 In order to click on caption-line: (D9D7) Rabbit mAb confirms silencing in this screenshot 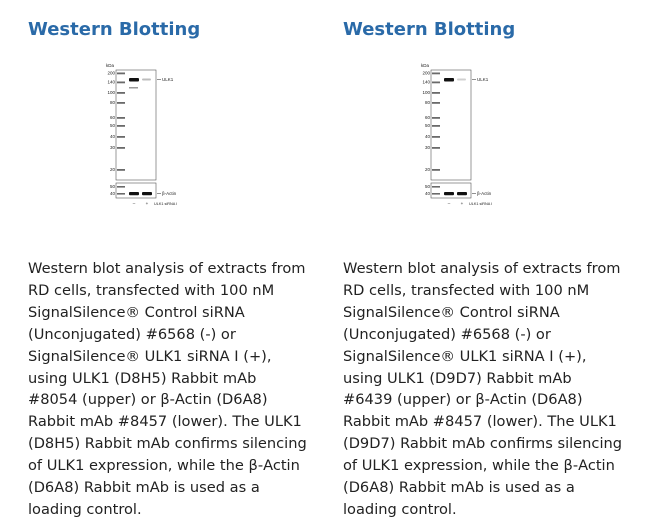, I will do `click(483, 444)`.